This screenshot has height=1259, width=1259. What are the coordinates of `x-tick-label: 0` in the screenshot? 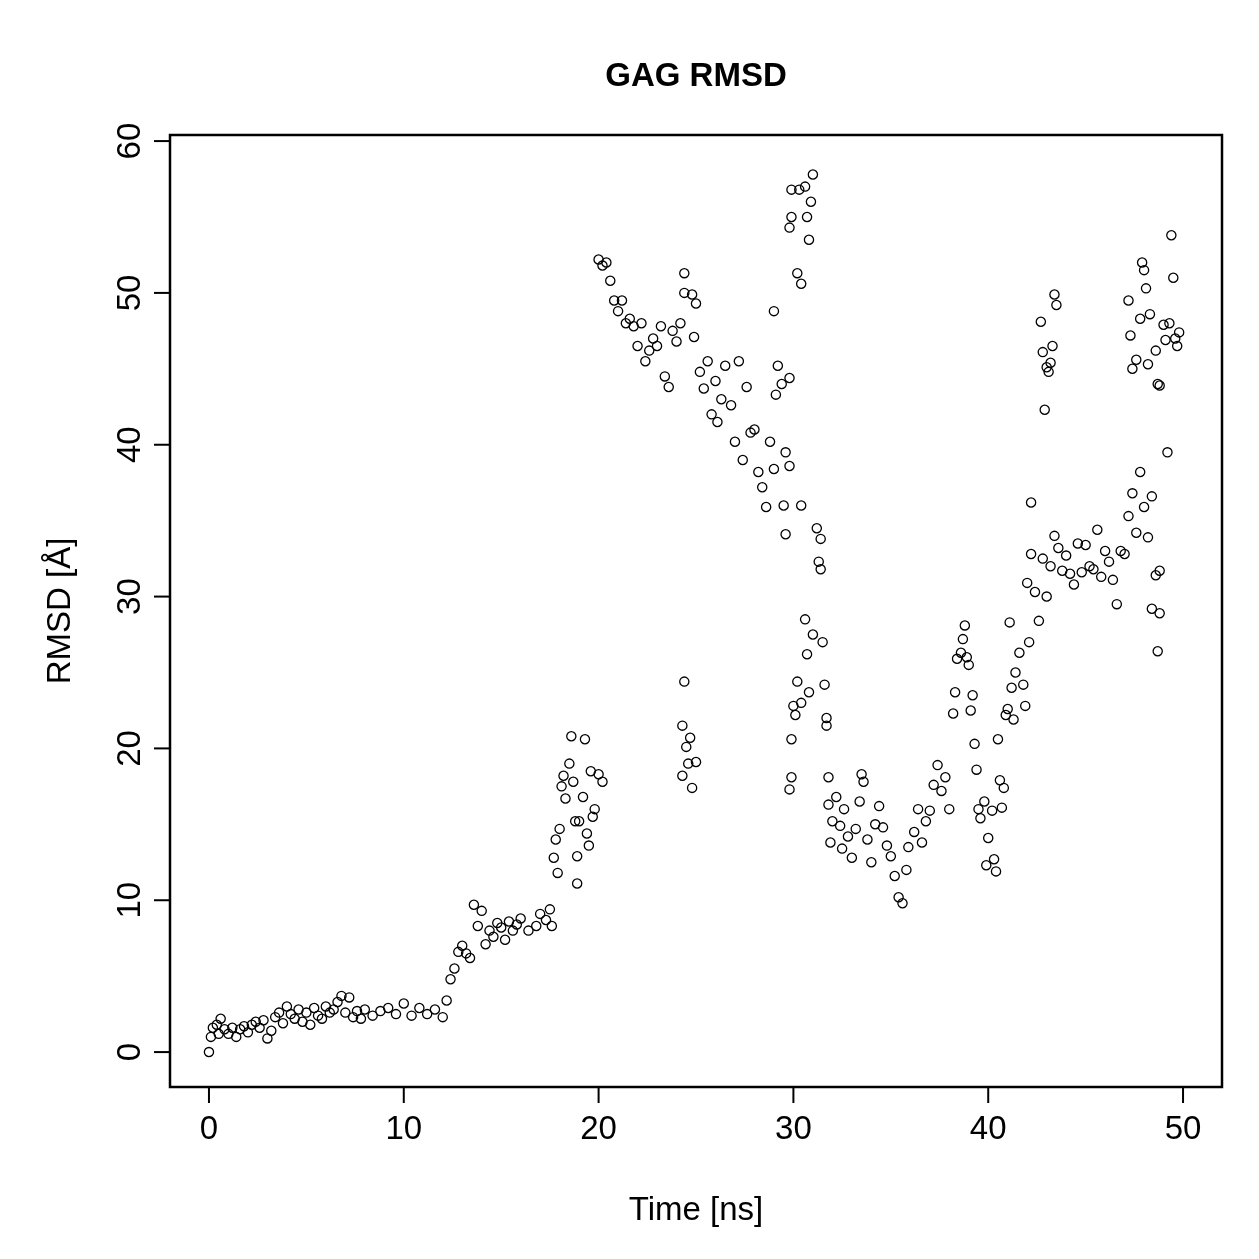 It's located at (209, 1127).